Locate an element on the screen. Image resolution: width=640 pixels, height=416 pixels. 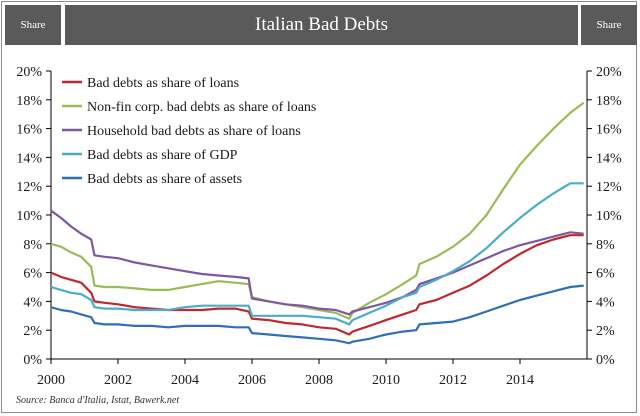
x-tick-label: 2002 is located at coordinates (118, 380).